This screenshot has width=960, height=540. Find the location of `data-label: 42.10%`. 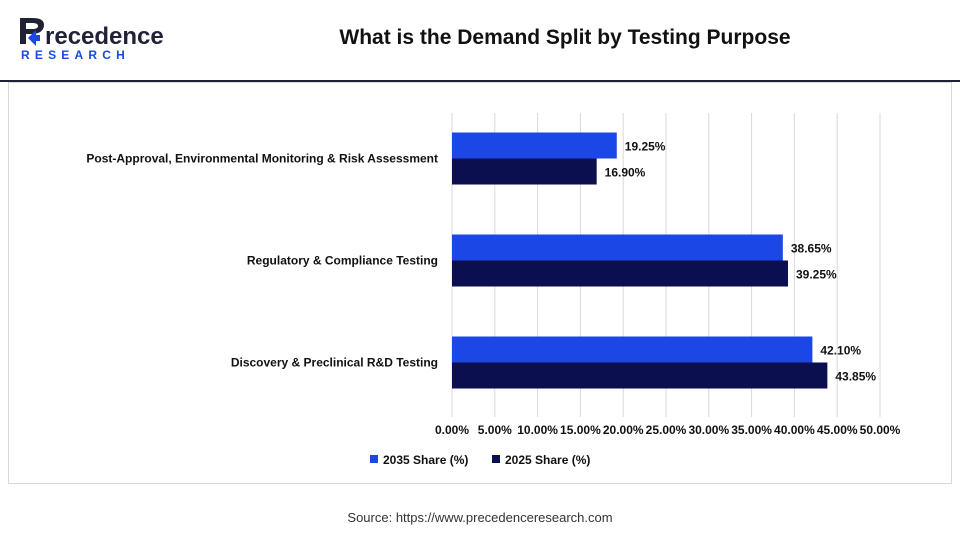

data-label: 42.10% is located at coordinates (840, 351).